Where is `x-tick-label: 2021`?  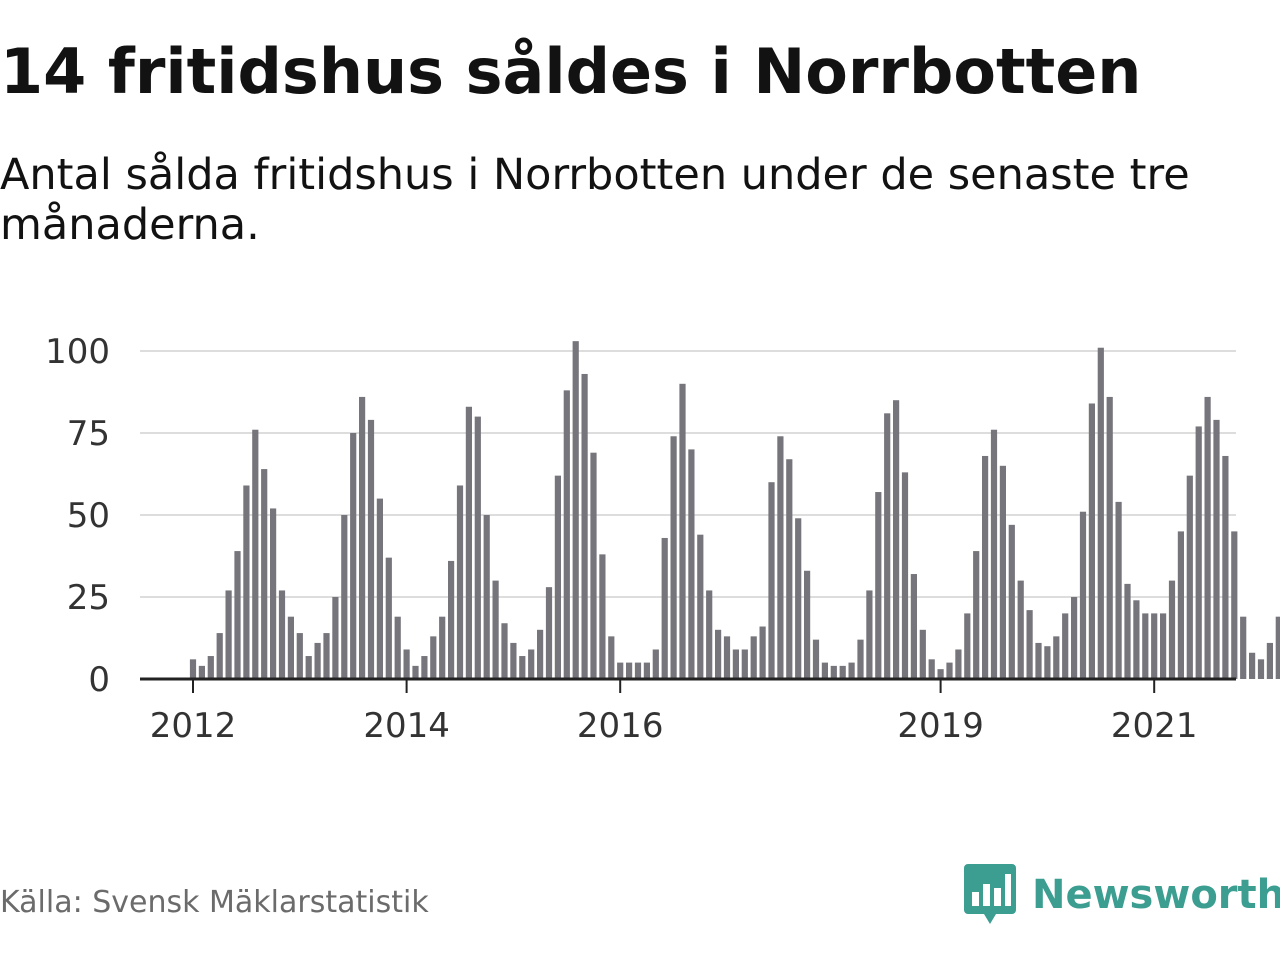
x-tick-label: 2021 is located at coordinates (1154, 726).